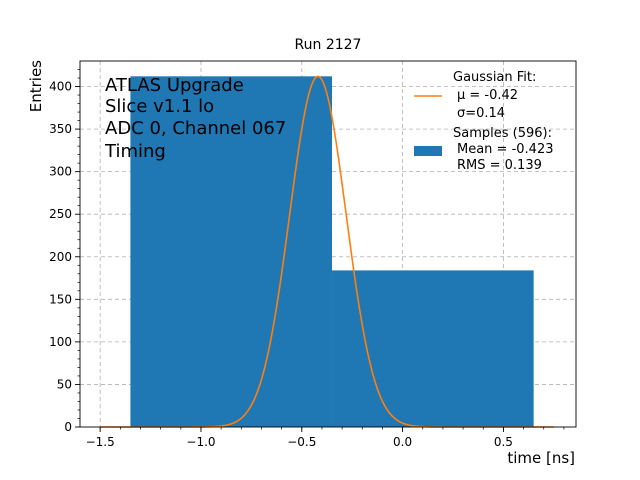  What do you see at coordinates (60, 299) in the screenshot?
I see `y-tick-label-3: 150` at bounding box center [60, 299].